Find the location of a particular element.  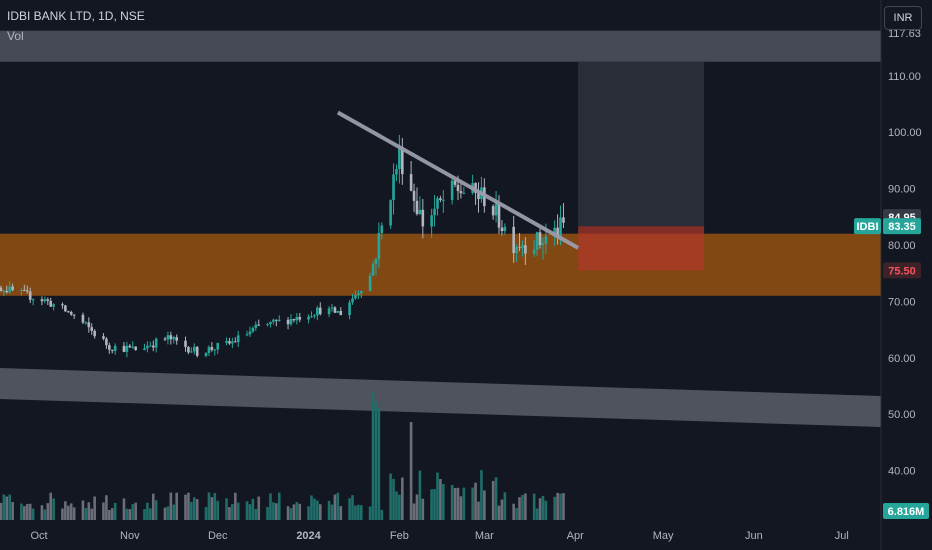

currency-selector: INR is located at coordinates (903, 18).